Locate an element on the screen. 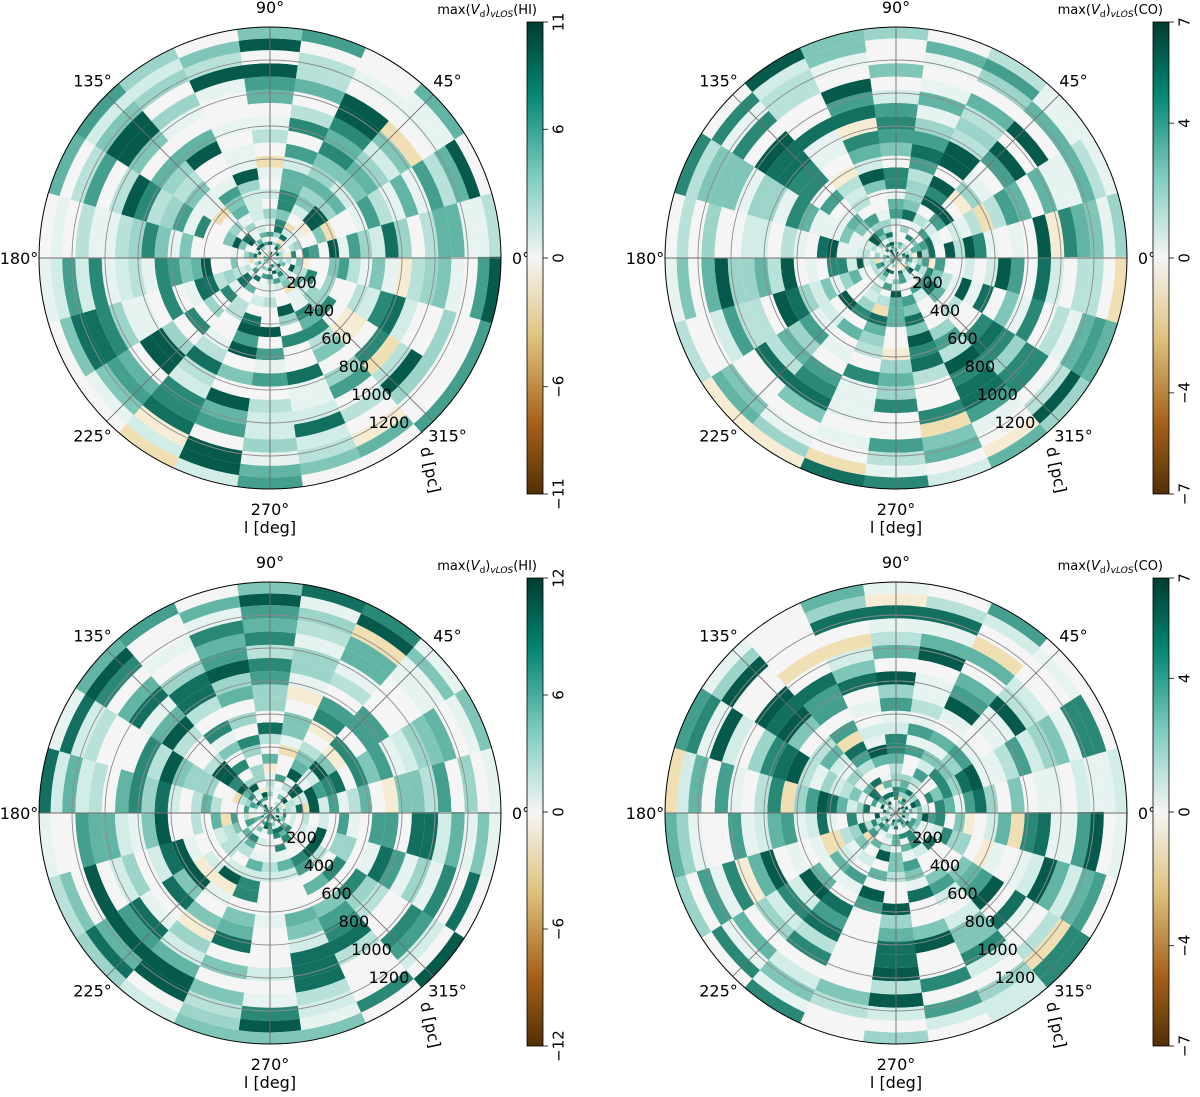 The width and height of the screenshot is (1200, 1097). angular-tick-label: 90° is located at coordinates (896, 8).